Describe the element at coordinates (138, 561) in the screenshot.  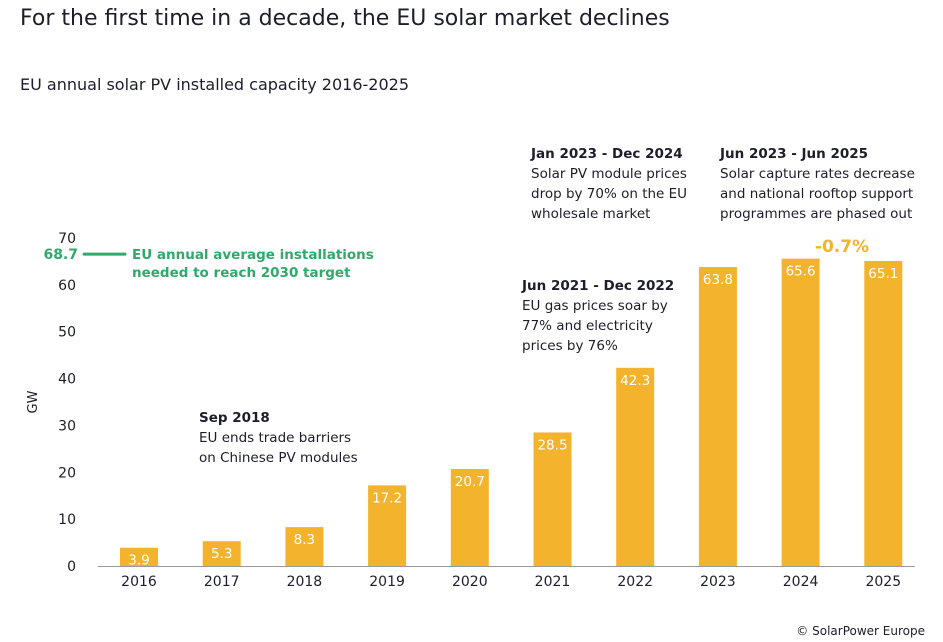
I see `bar-value-label: 3.9` at that location.